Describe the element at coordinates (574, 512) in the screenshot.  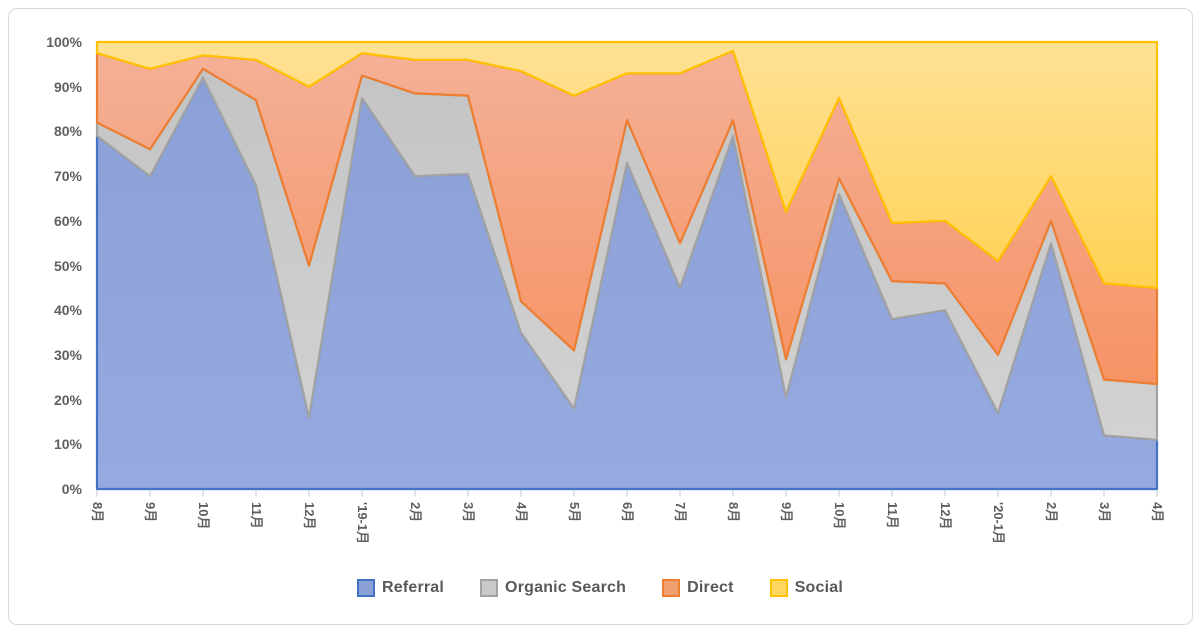
I see `x-axis-label: 5月` at that location.